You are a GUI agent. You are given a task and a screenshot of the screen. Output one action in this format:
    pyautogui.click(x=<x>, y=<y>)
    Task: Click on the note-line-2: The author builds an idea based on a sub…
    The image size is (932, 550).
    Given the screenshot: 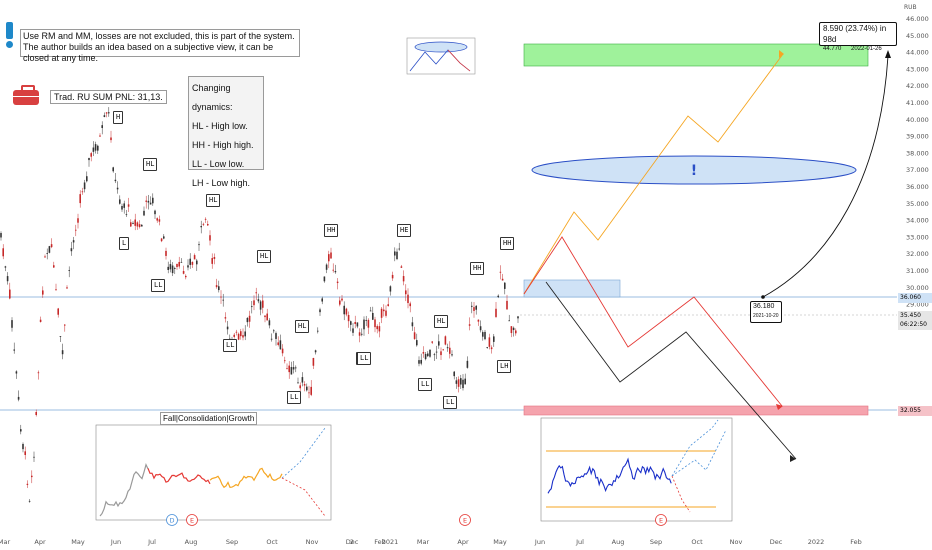 What is the action you would take?
    pyautogui.click(x=148, y=52)
    